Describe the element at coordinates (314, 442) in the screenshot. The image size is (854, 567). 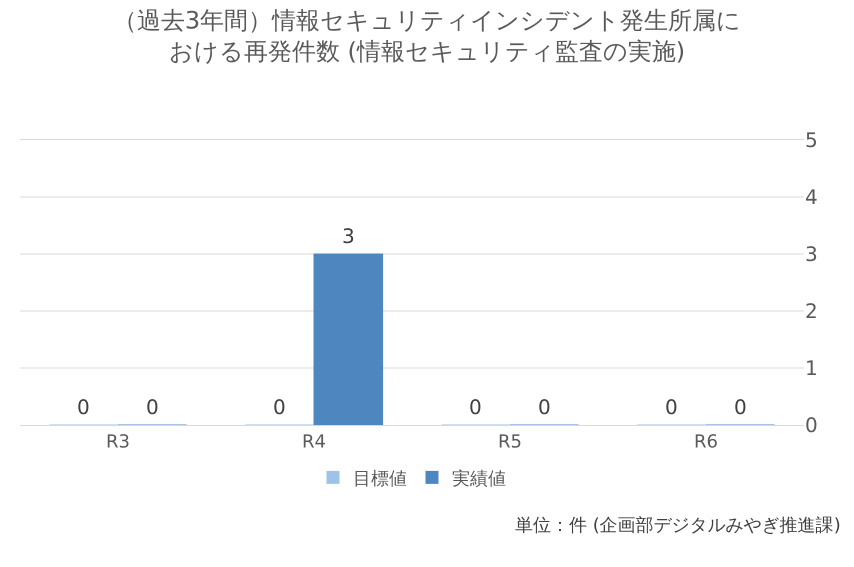
I see `x-tick-label: R4` at that location.